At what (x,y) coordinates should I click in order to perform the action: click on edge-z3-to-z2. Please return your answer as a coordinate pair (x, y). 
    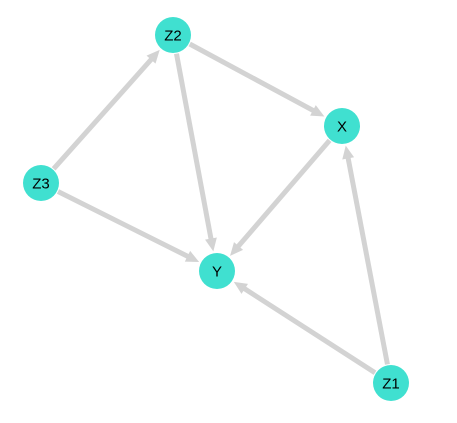
    Looking at the image, I should click on (105, 110).